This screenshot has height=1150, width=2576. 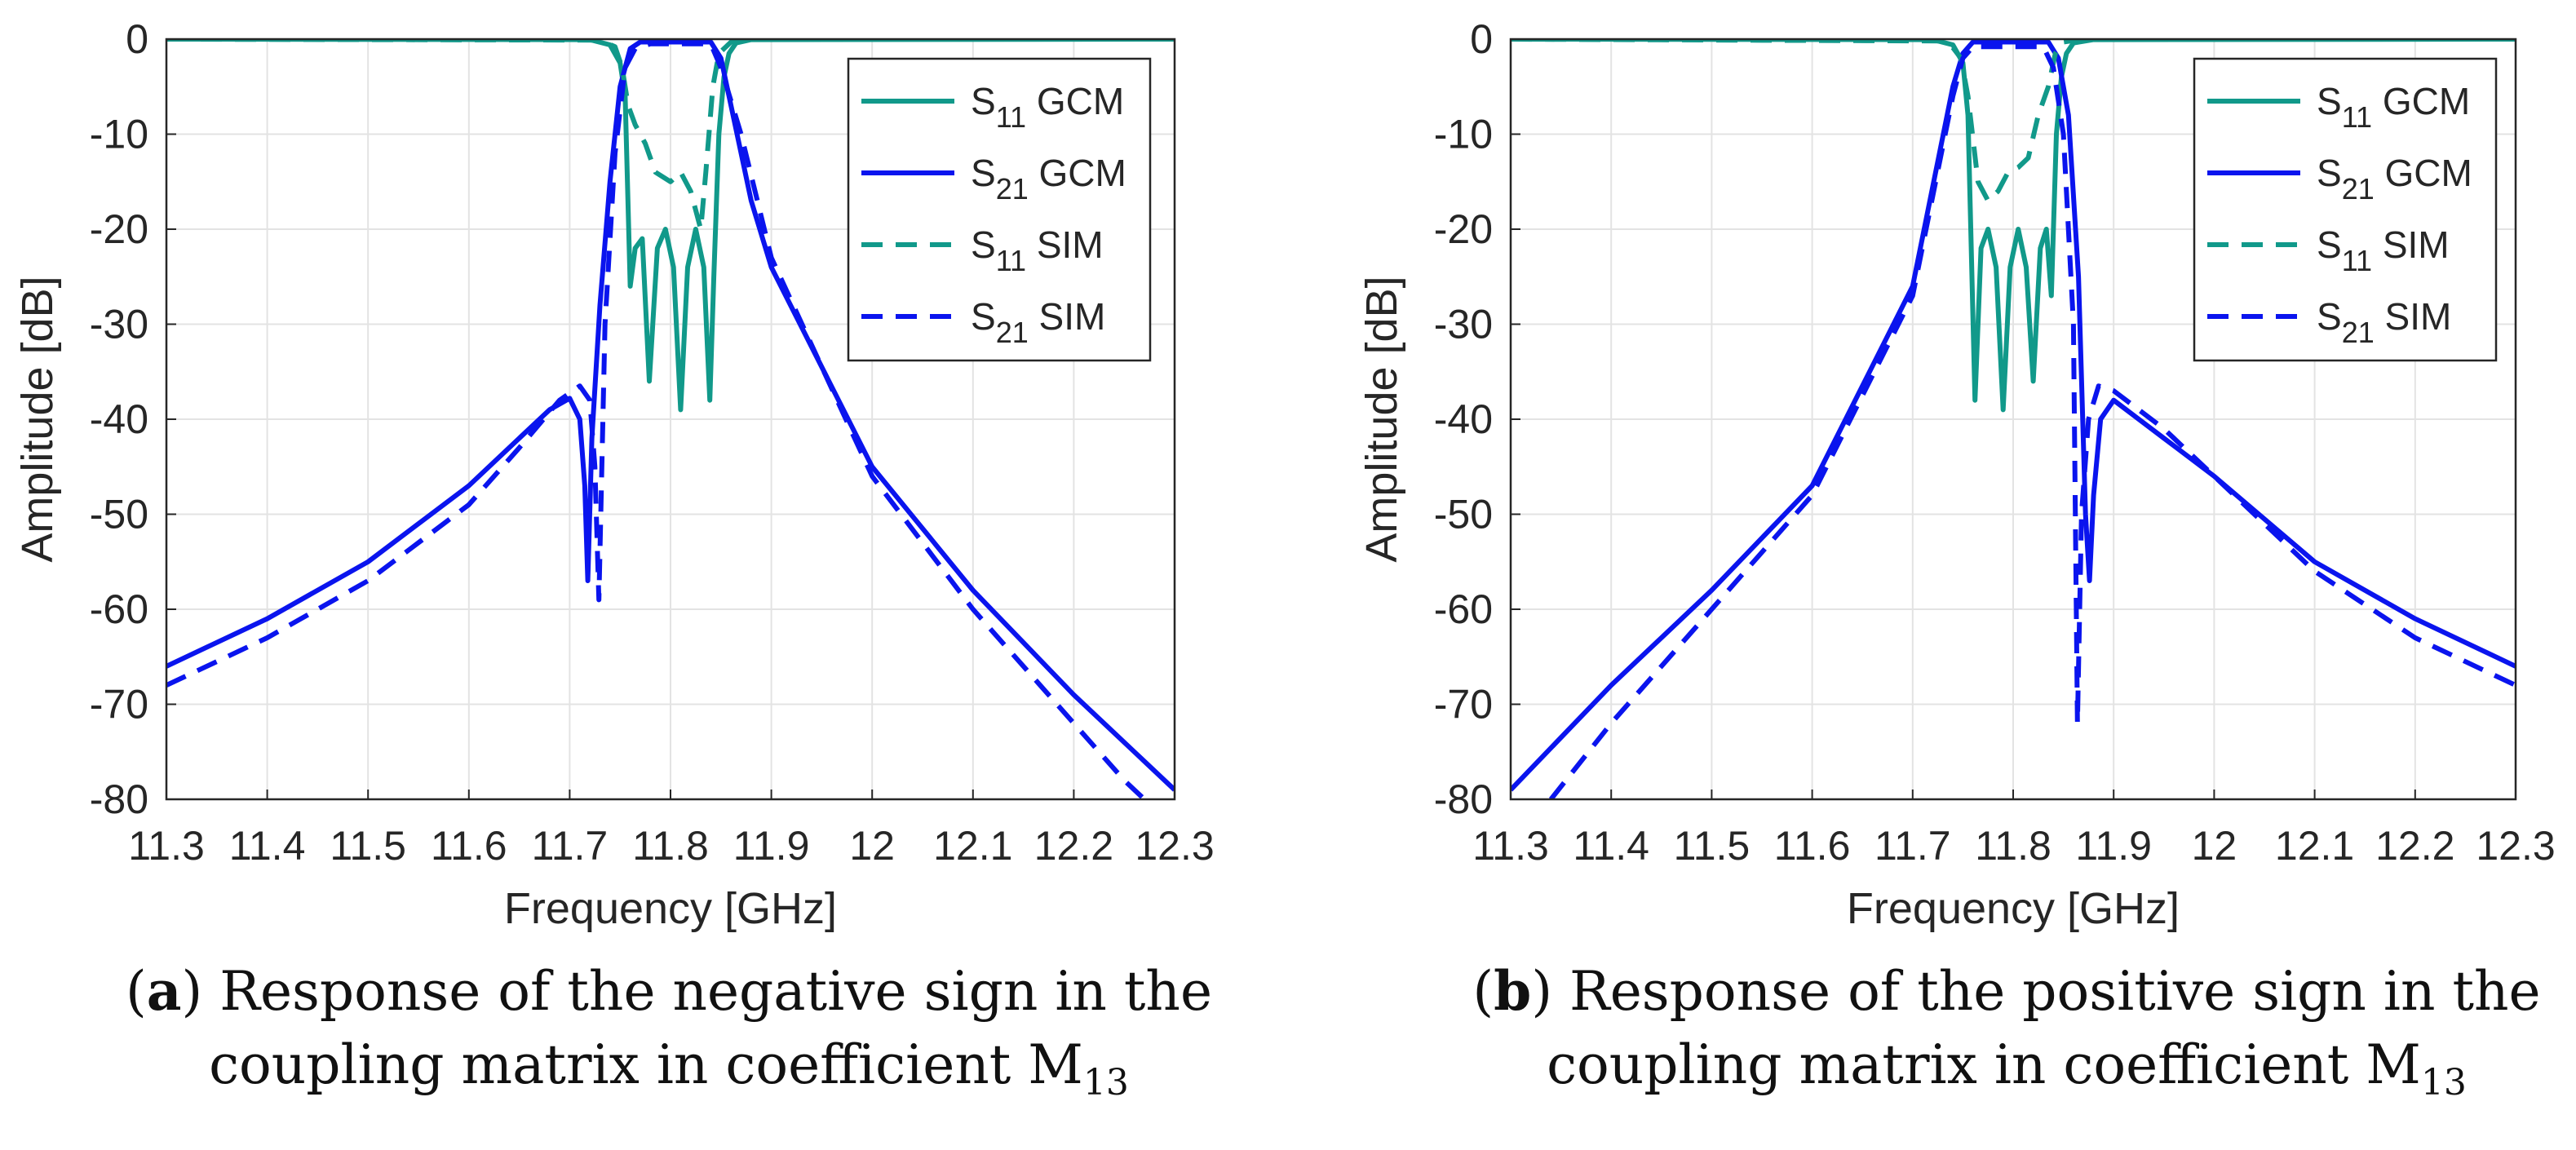 What do you see at coordinates (164, 991) in the screenshot?
I see `caption-a-label: a` at bounding box center [164, 991].